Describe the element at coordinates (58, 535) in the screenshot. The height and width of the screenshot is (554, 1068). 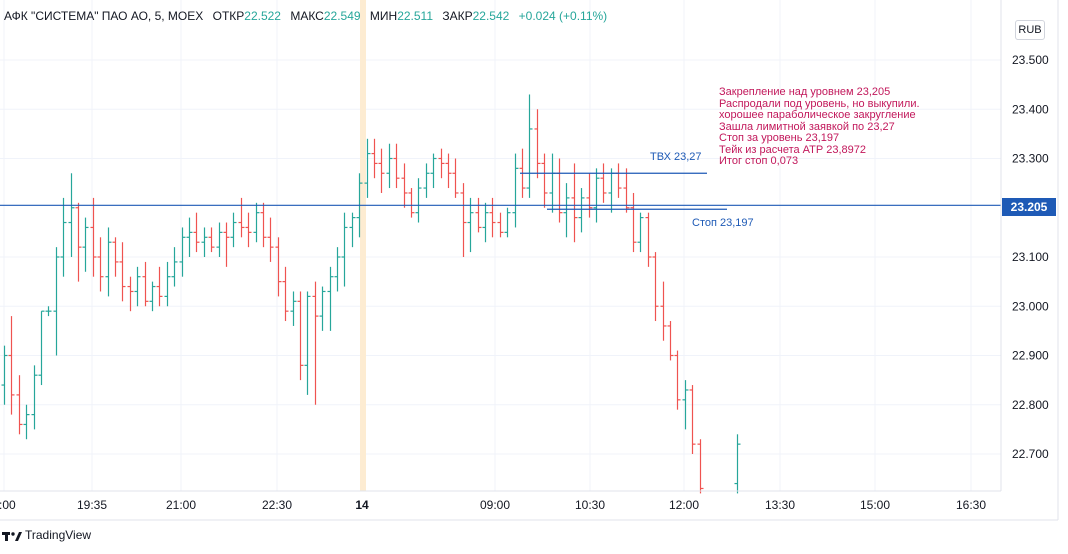
I see `brand-text: TradingView` at that location.